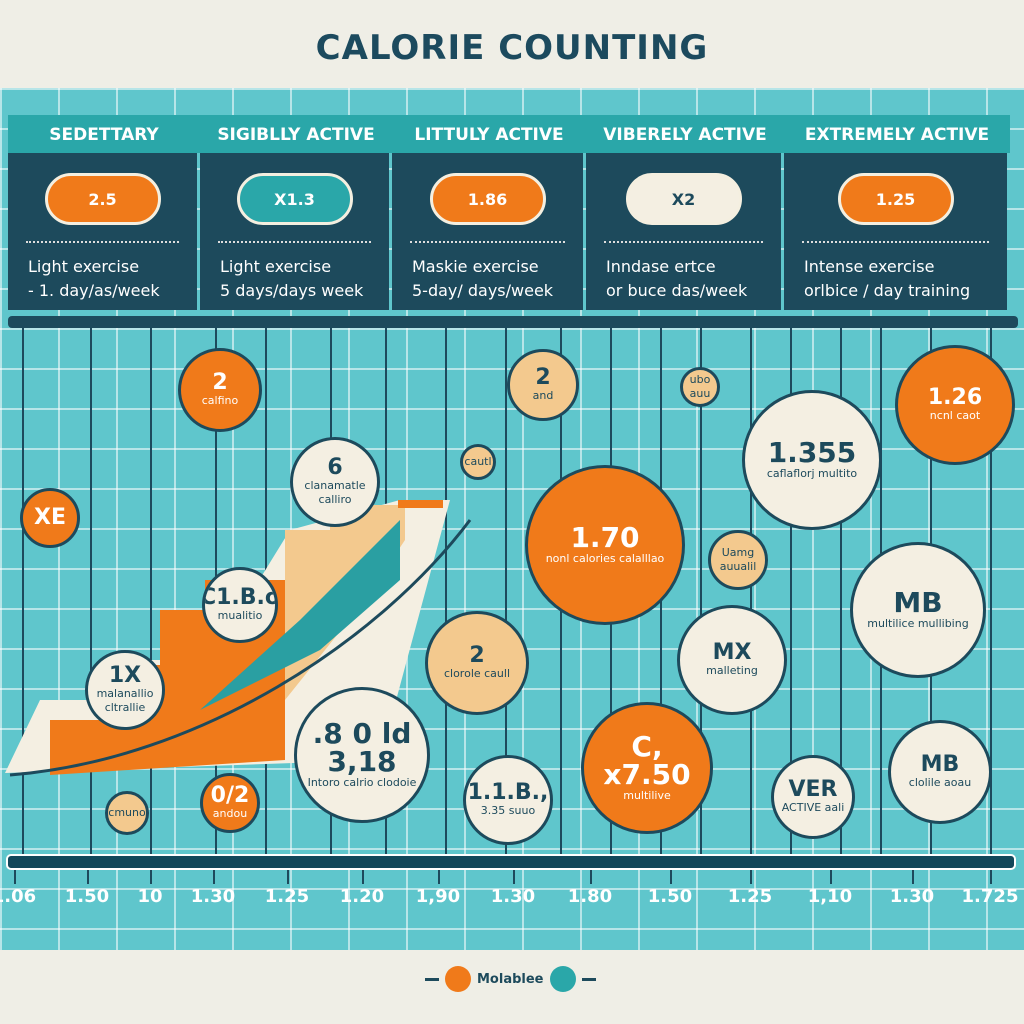 The width and height of the screenshot is (1024, 1024). I want to click on bubble-value: 1.1.B.,, so click(508, 792).